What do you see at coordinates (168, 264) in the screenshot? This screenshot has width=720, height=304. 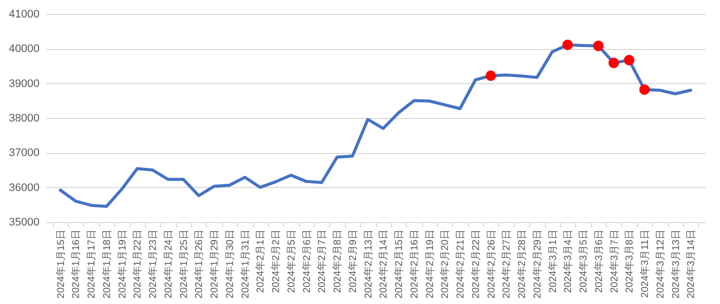 I see `x-tick-label: 2024年1月24日` at bounding box center [168, 264].